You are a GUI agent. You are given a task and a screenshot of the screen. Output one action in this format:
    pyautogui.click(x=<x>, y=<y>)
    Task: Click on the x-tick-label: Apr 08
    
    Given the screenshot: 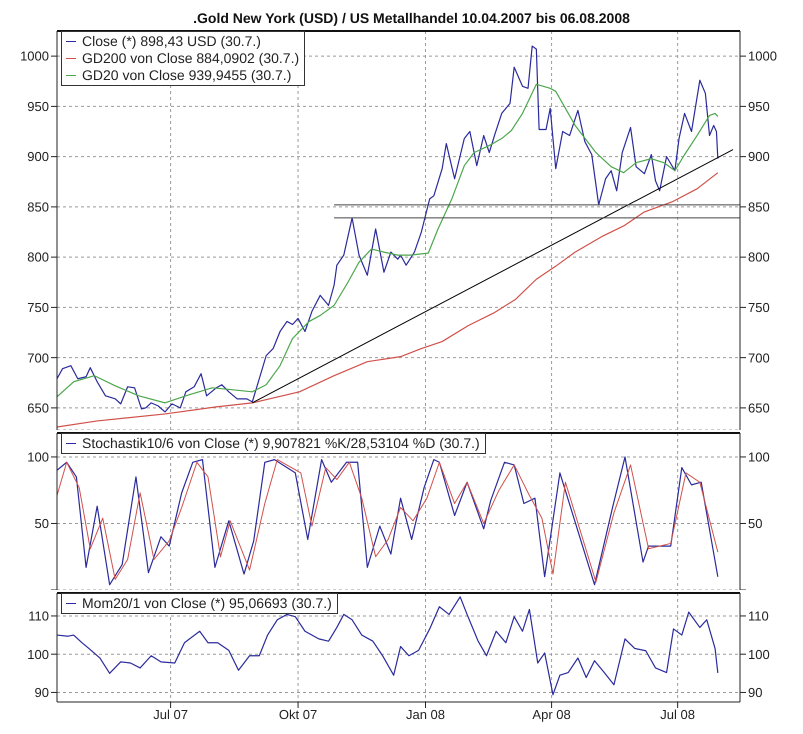 What is the action you would take?
    pyautogui.click(x=551, y=714)
    